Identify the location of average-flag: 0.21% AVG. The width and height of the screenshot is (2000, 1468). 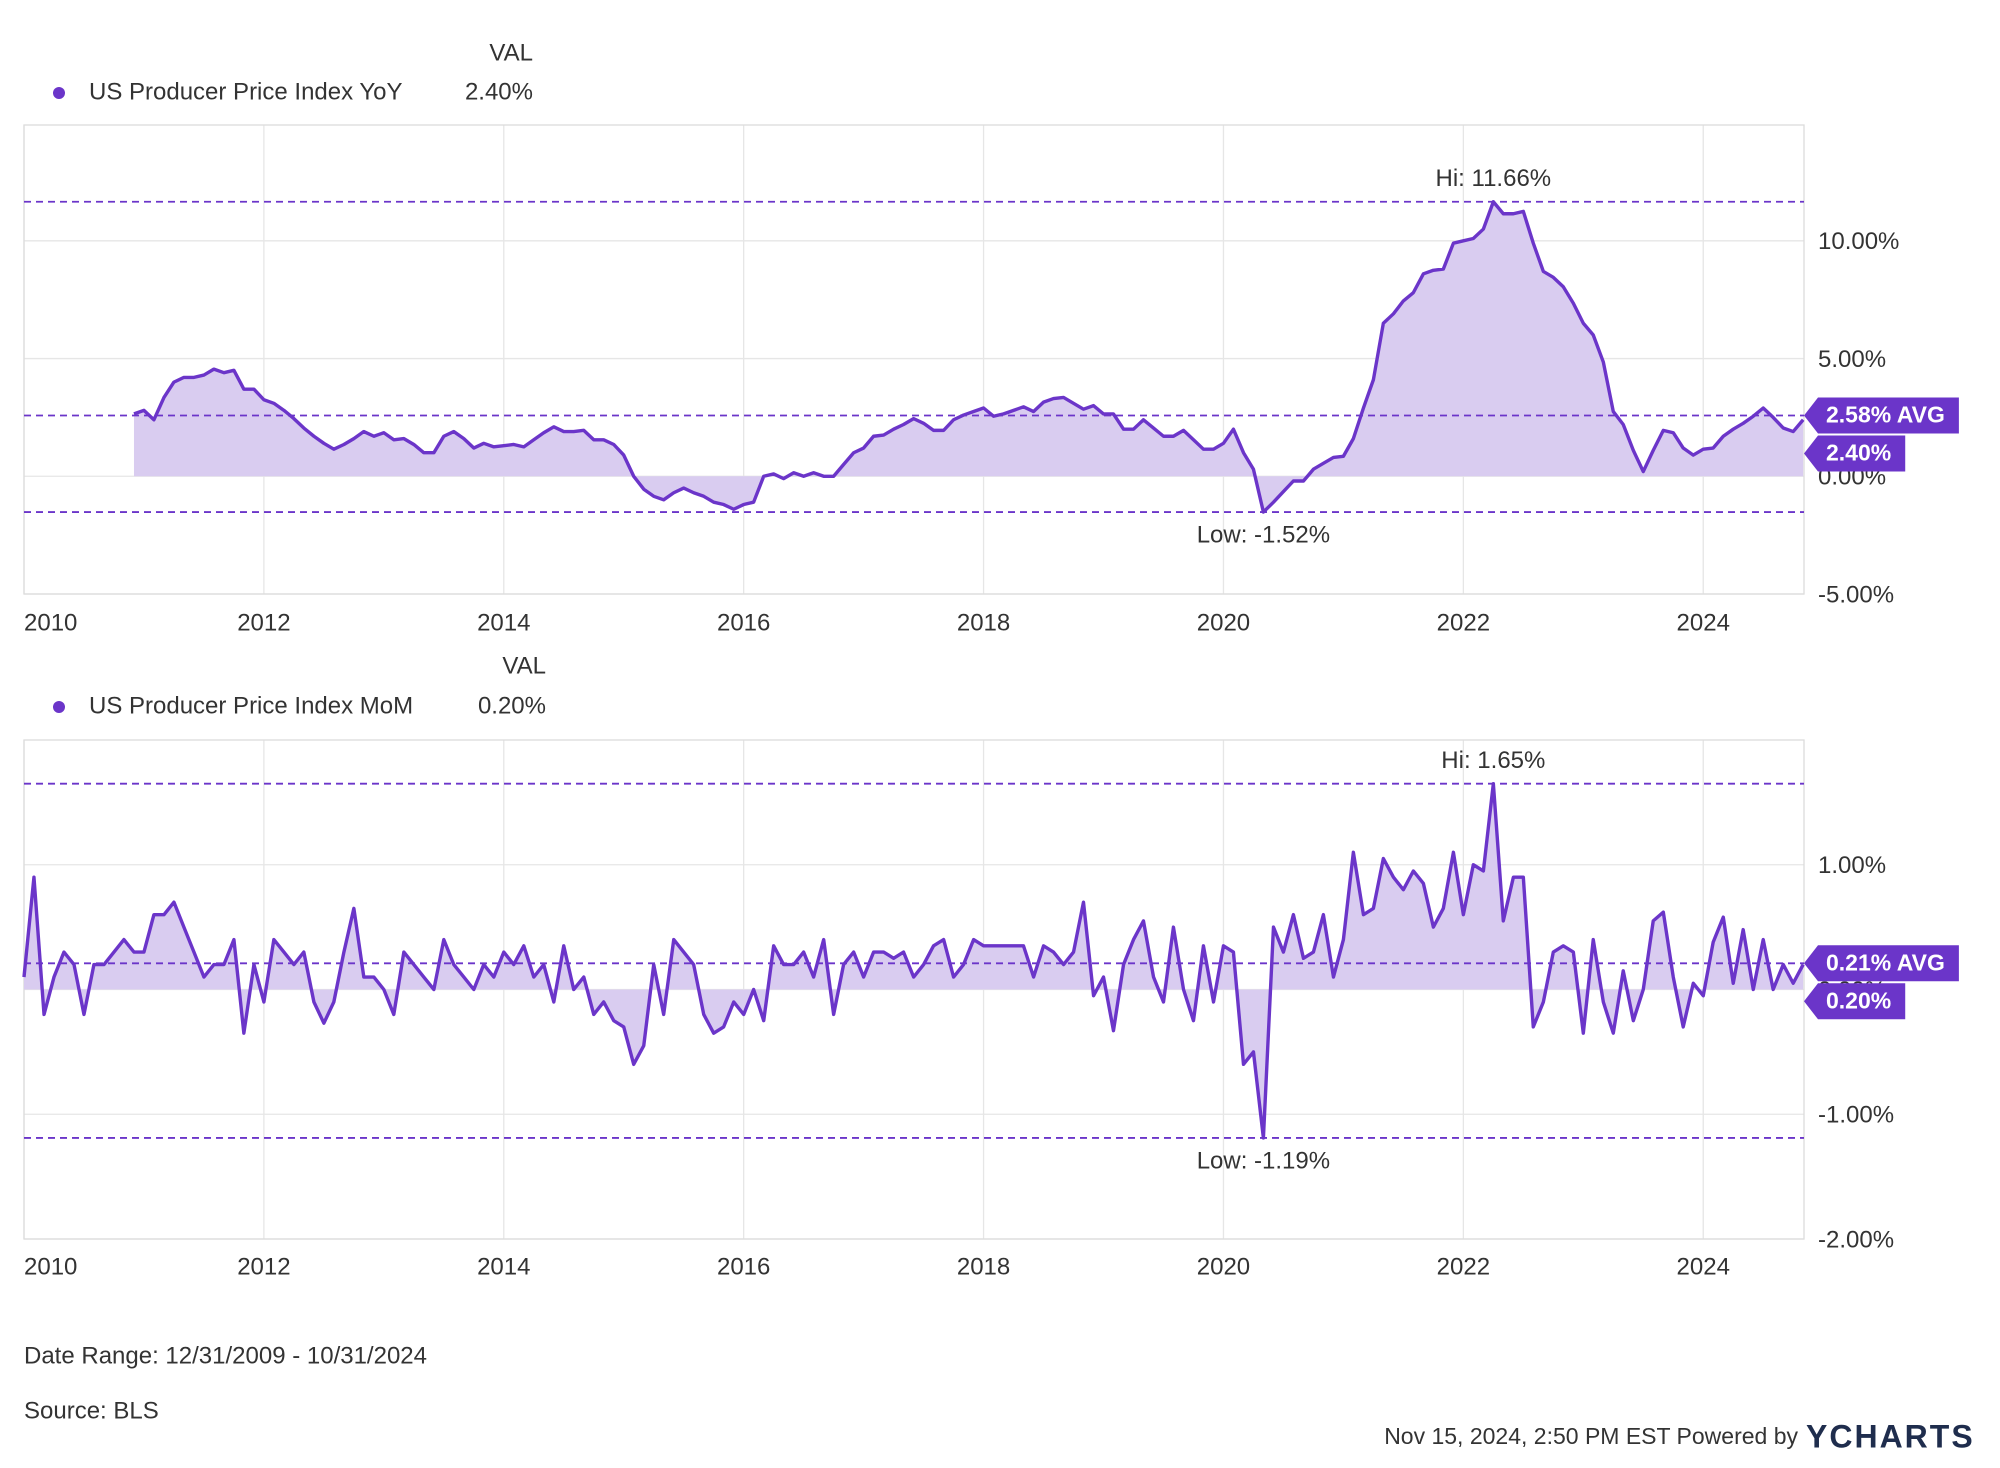
(1881, 963).